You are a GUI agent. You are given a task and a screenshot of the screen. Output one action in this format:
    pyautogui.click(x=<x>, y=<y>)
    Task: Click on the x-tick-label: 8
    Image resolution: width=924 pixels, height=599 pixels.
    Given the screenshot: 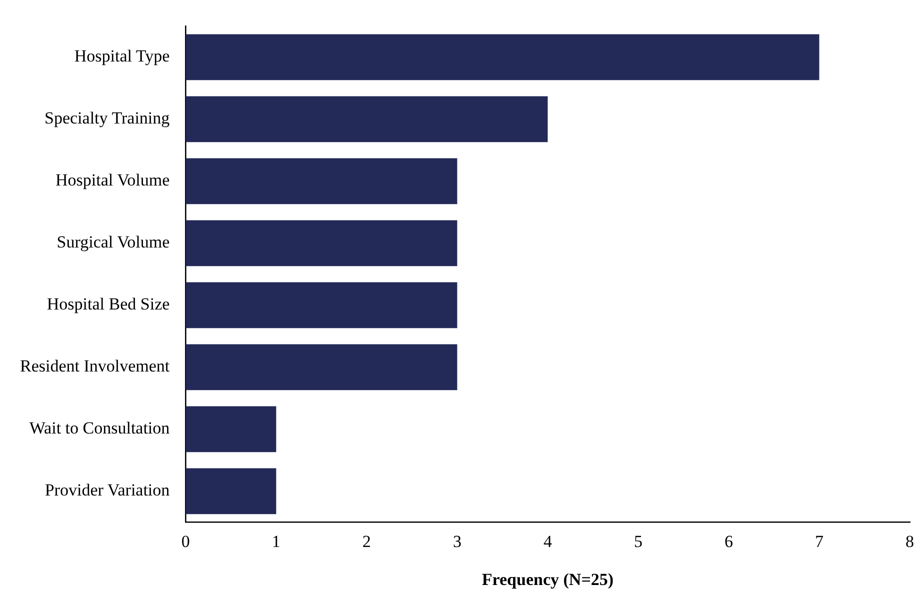 What is the action you would take?
    pyautogui.click(x=910, y=541)
    